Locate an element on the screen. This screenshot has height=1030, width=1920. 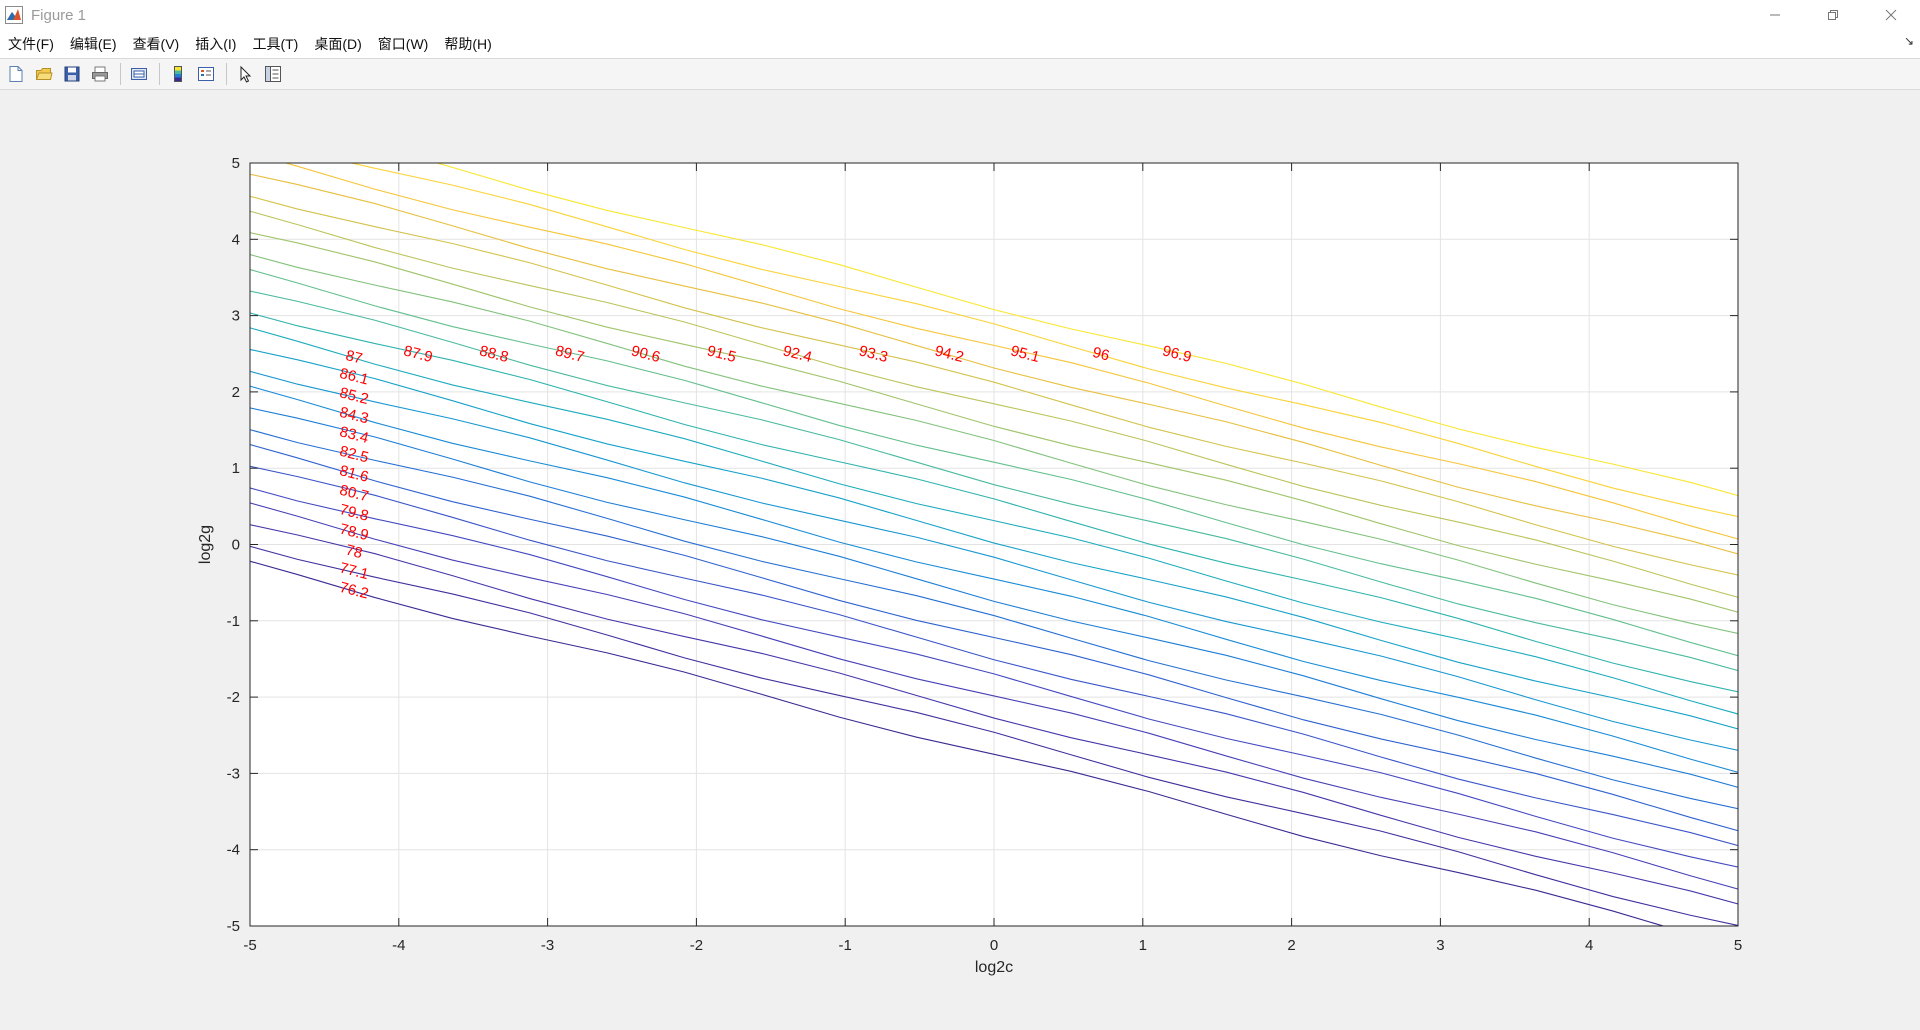
close-icon is located at coordinates (1891, 15).